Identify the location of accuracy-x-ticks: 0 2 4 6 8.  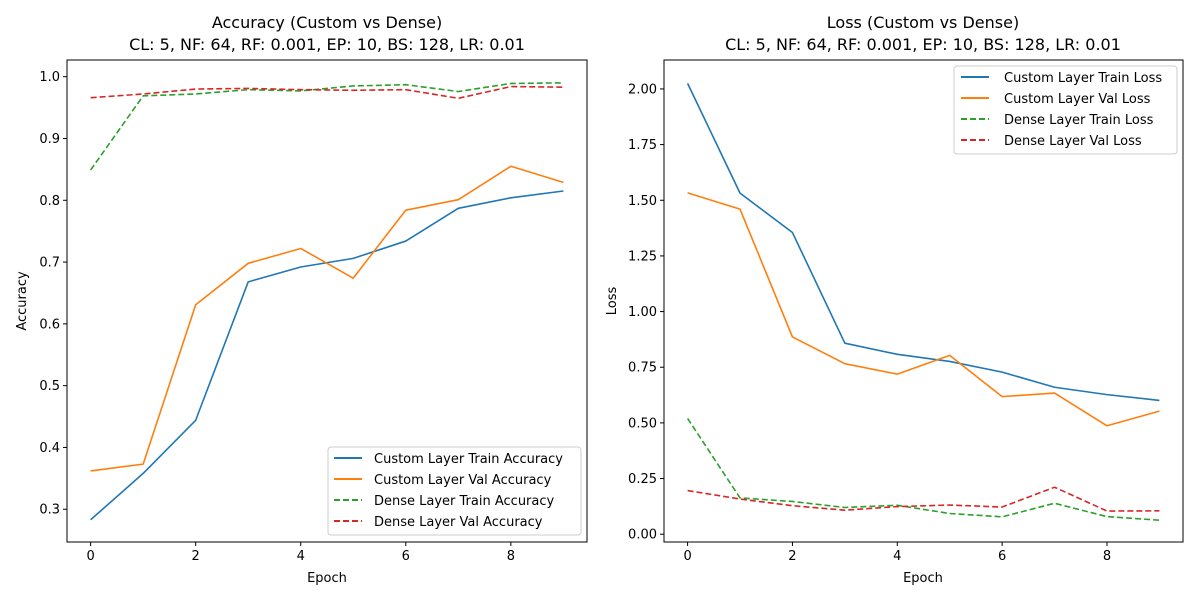
(300, 553).